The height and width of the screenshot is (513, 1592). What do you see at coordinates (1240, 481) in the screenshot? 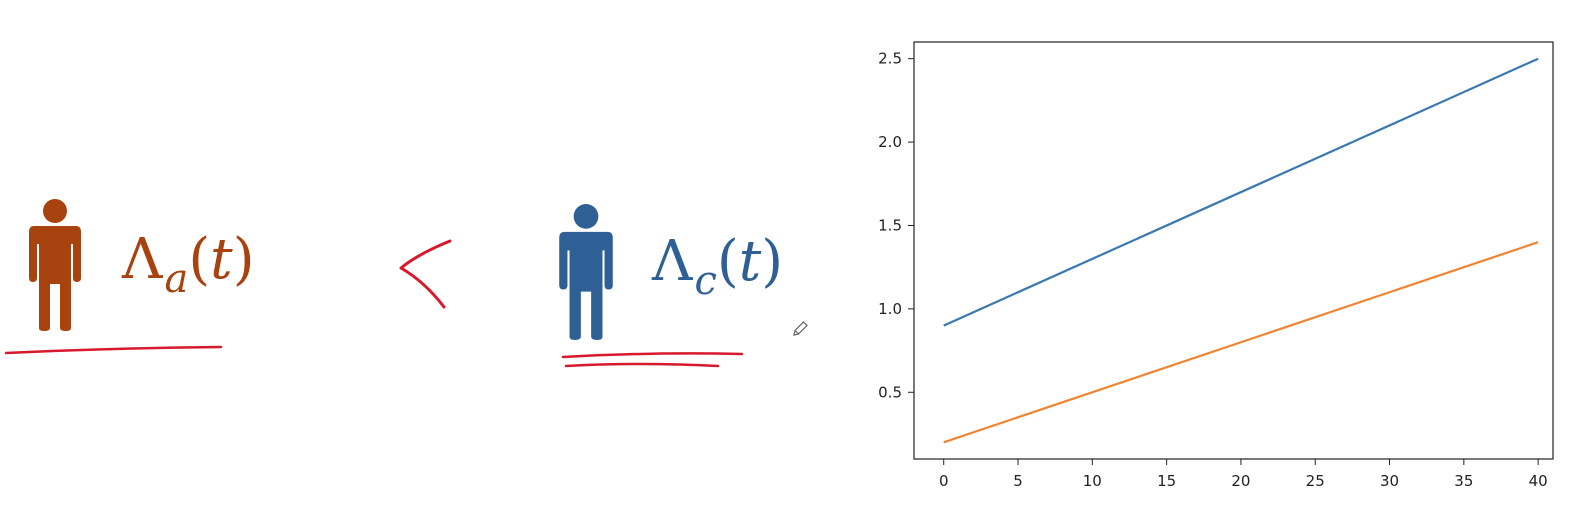
I see `x-tick-label: 20` at bounding box center [1240, 481].